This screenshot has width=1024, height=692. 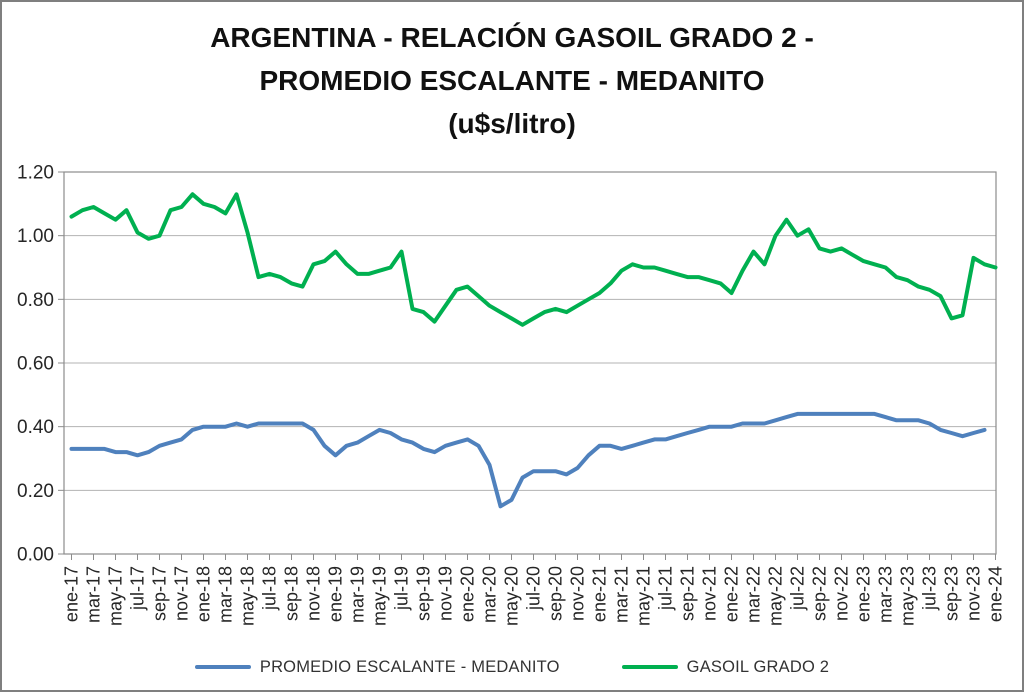 I want to click on chart-title-line2: PROMEDIO ESCALANTE - MEDANITO, so click(x=512, y=80).